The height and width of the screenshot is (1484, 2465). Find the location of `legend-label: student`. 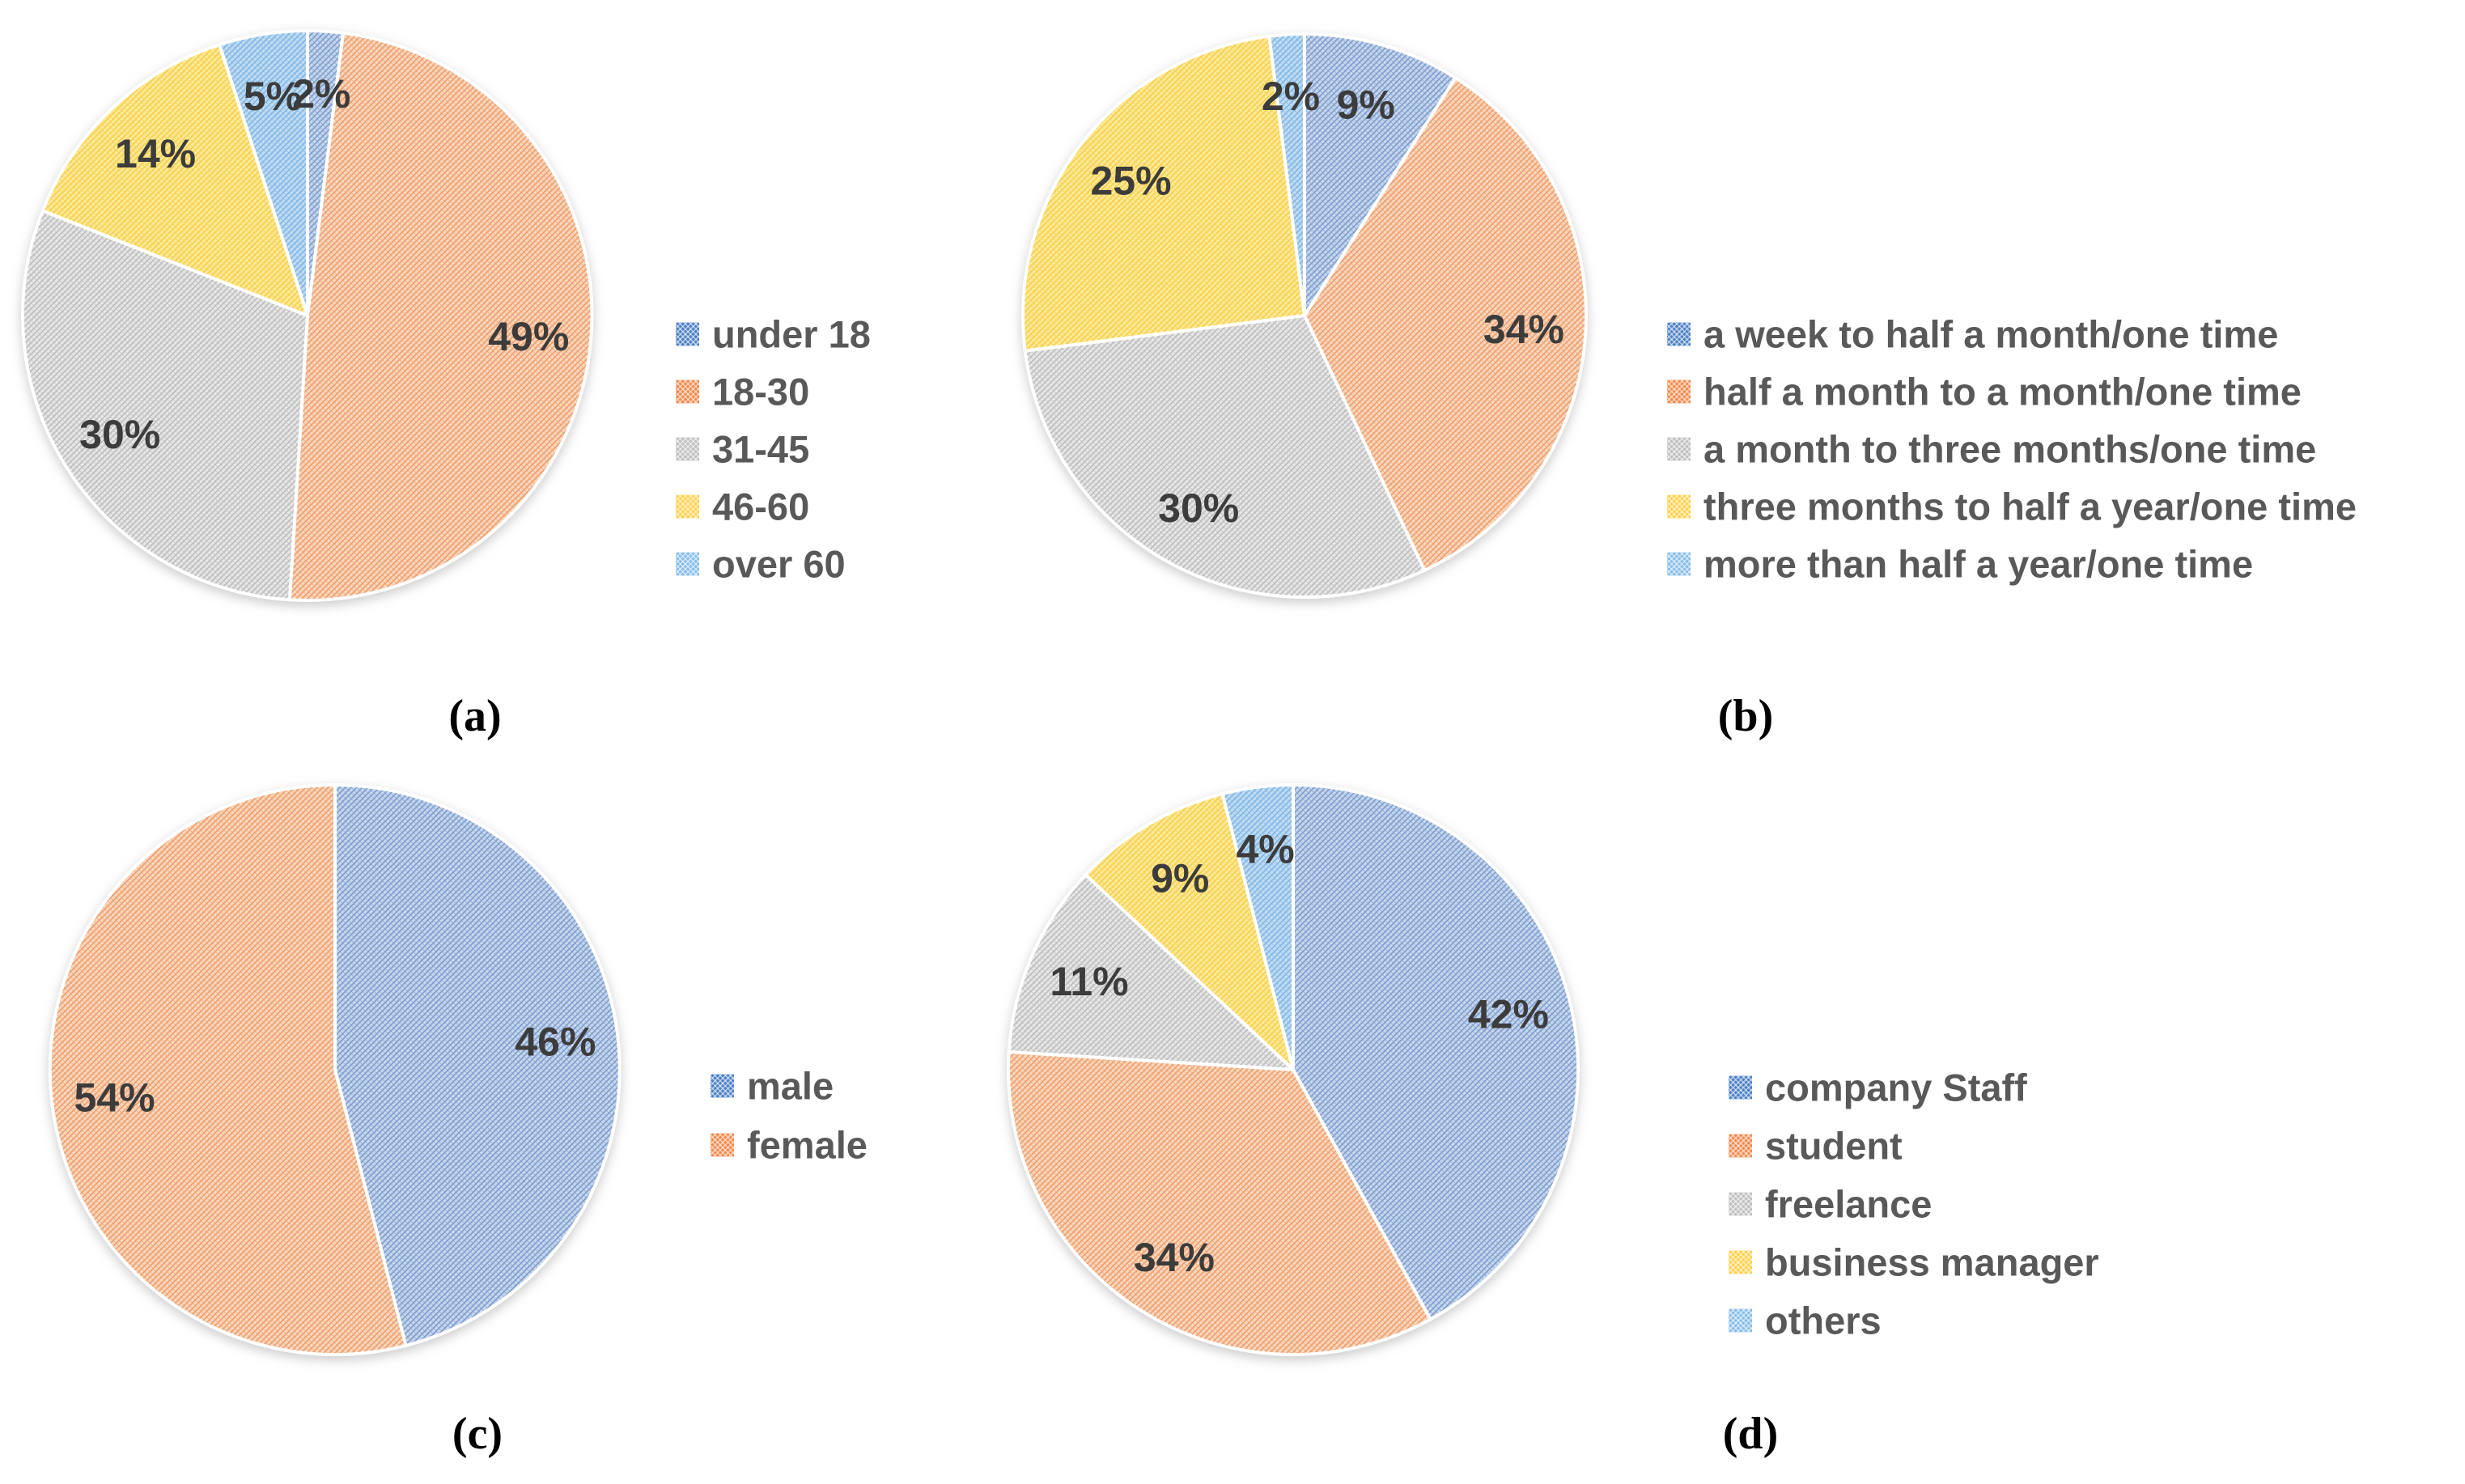

legend-label: student is located at coordinates (1834, 1146).